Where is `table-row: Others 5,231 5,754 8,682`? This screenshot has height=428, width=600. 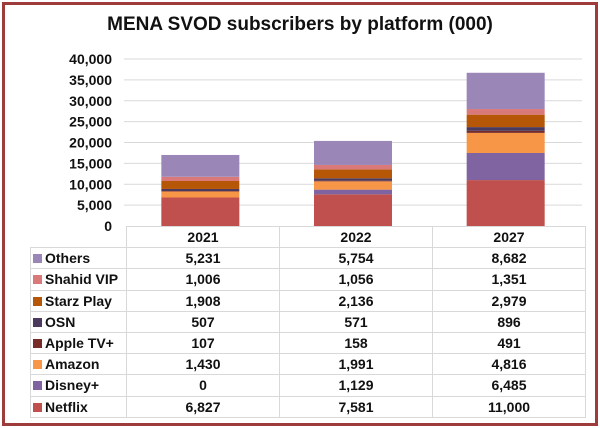
table-row: Others 5,231 5,754 8,682 is located at coordinates (308, 258).